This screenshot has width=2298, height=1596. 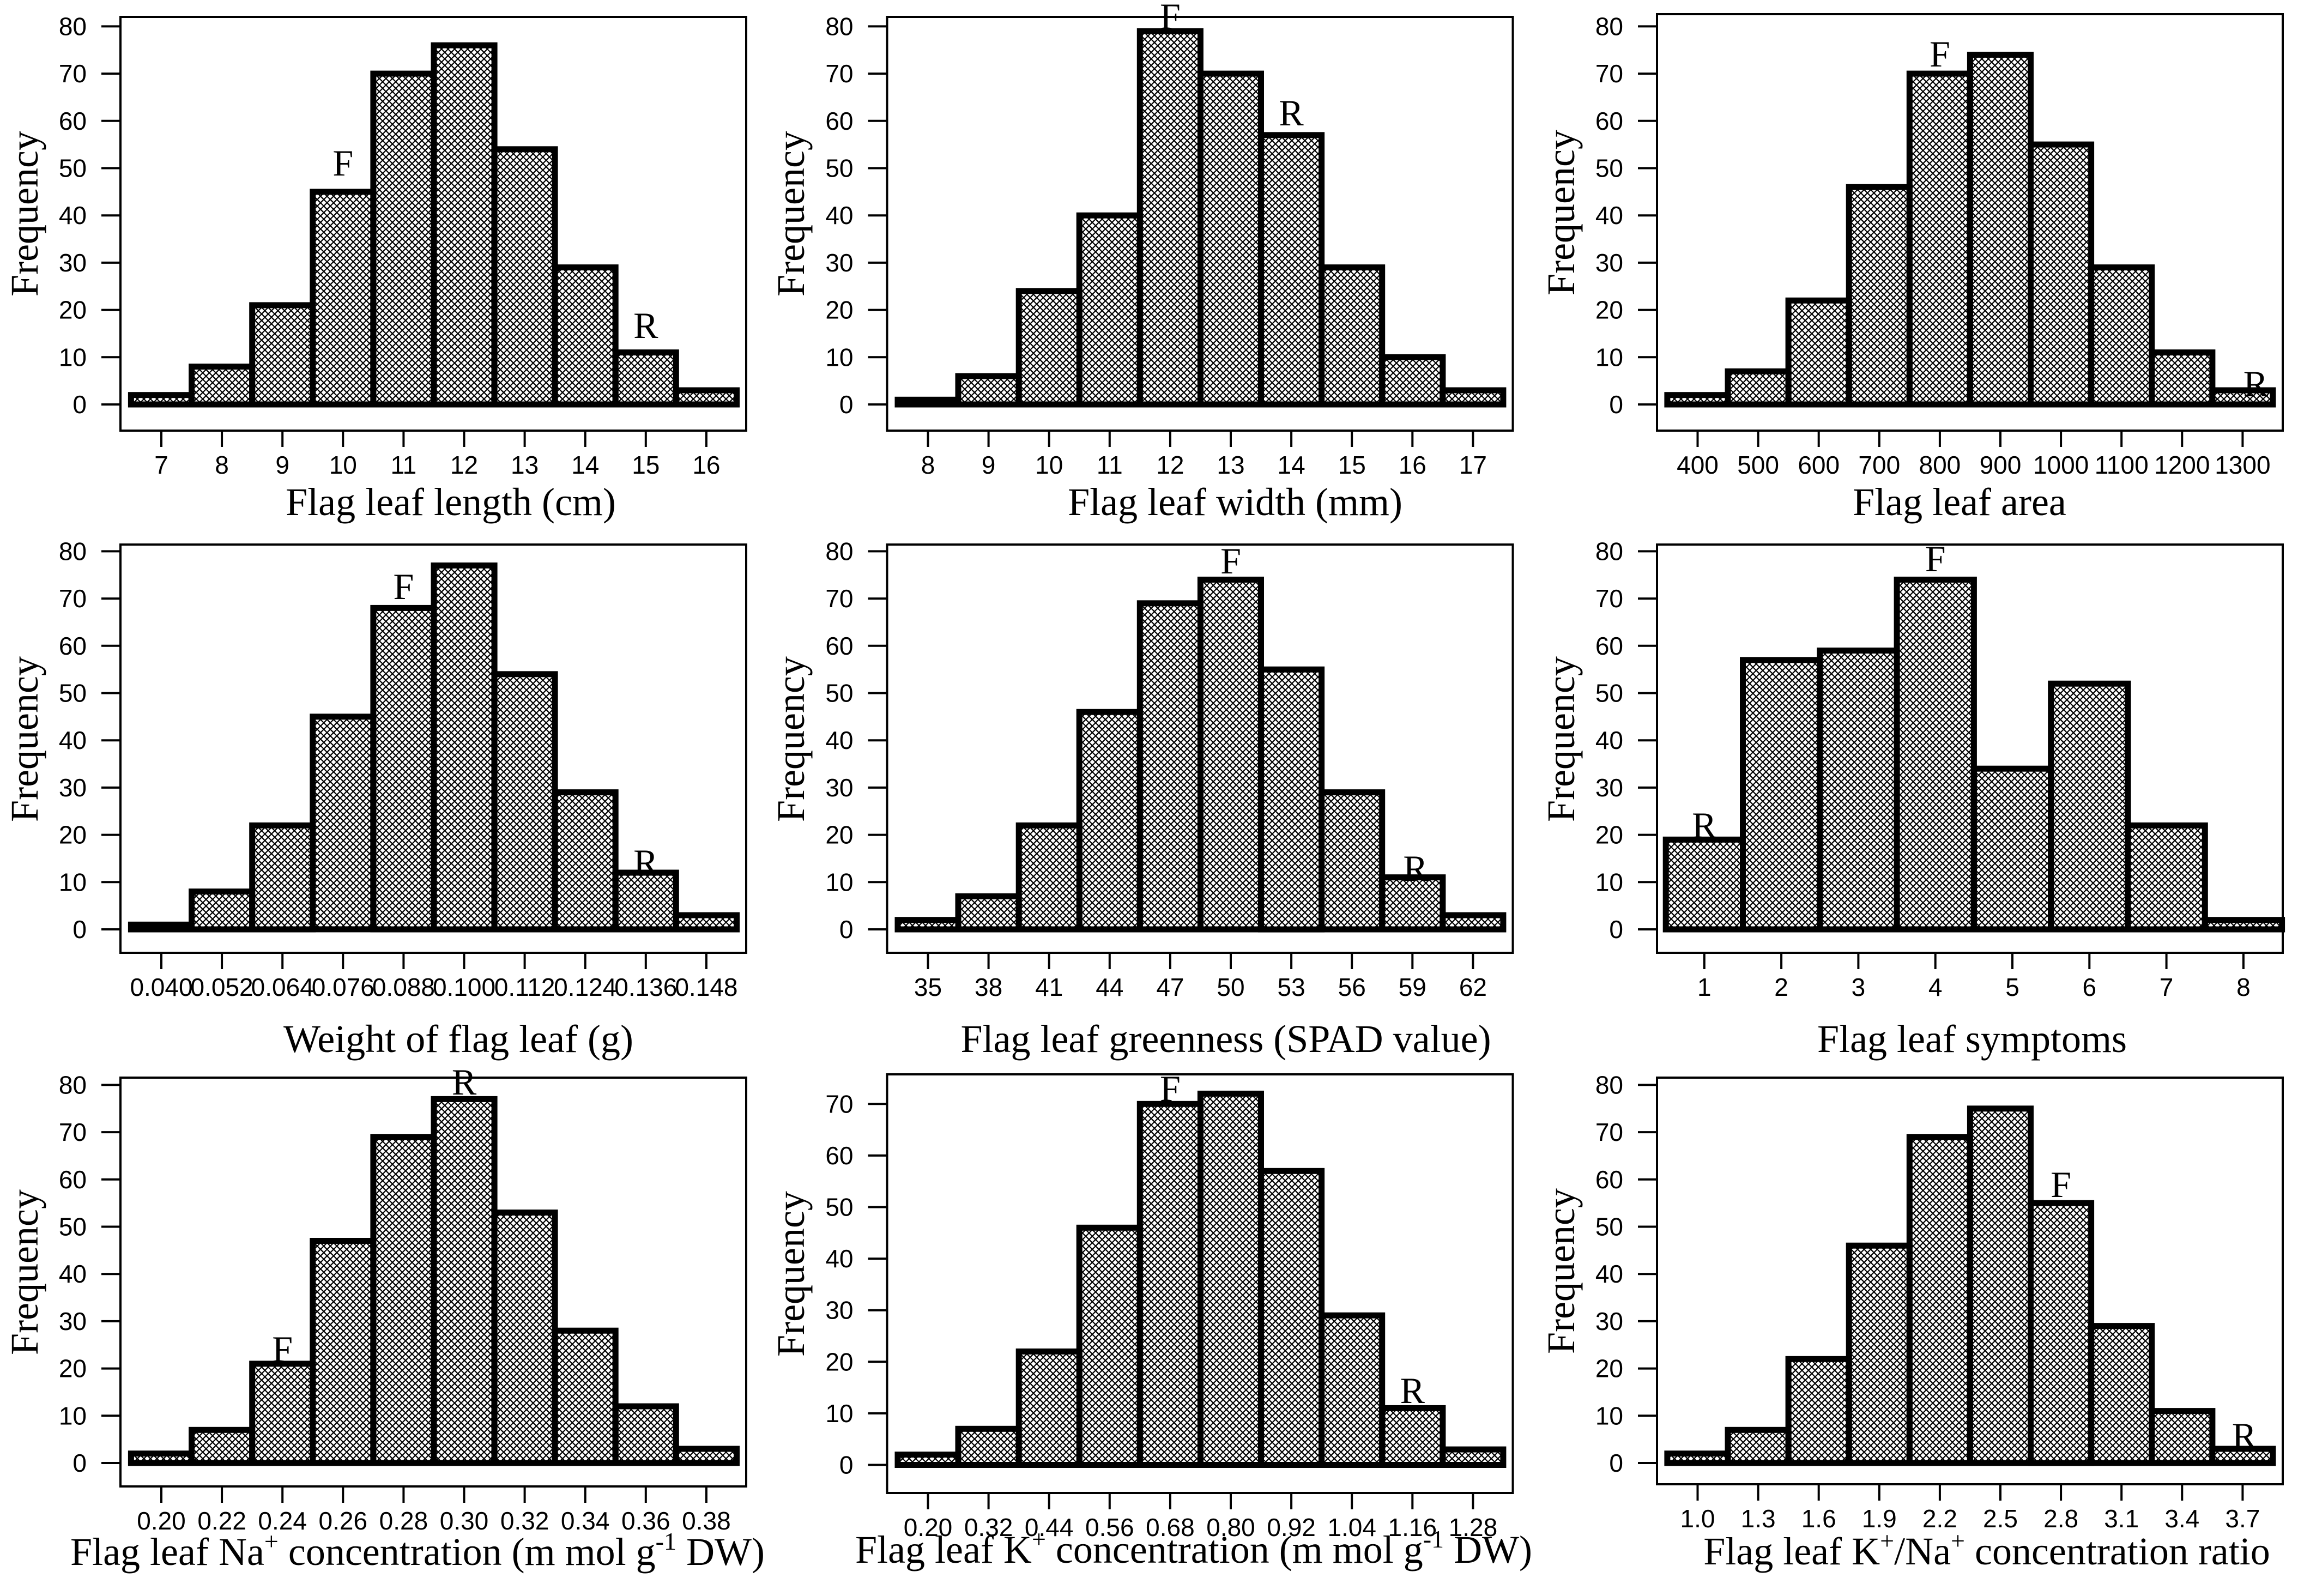 What do you see at coordinates (2242, 1518) in the screenshot?
I see `svg-text: 3.7` at bounding box center [2242, 1518].